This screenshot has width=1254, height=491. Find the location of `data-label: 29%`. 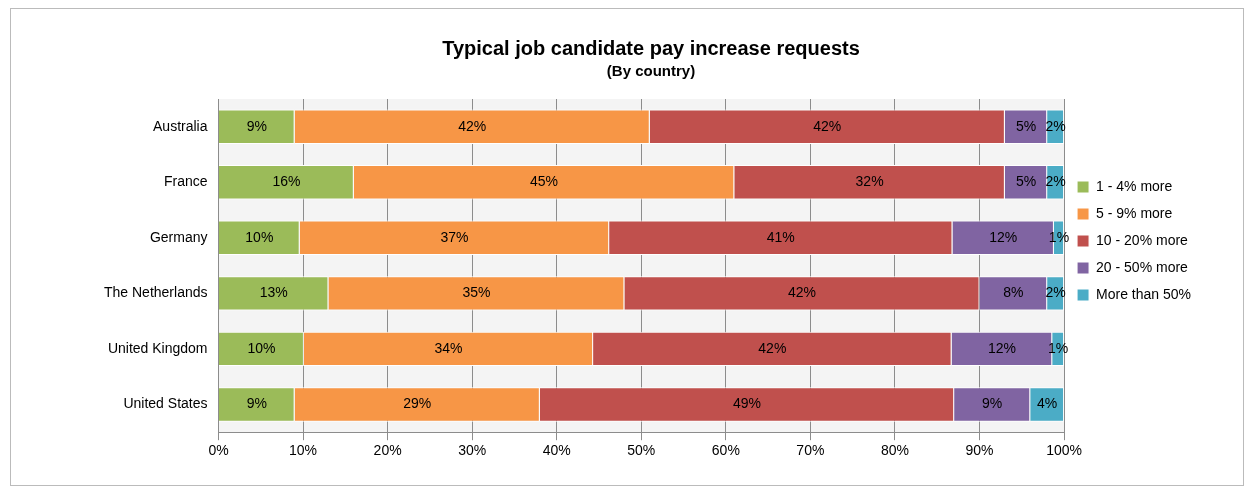

data-label: 29% is located at coordinates (417, 403).